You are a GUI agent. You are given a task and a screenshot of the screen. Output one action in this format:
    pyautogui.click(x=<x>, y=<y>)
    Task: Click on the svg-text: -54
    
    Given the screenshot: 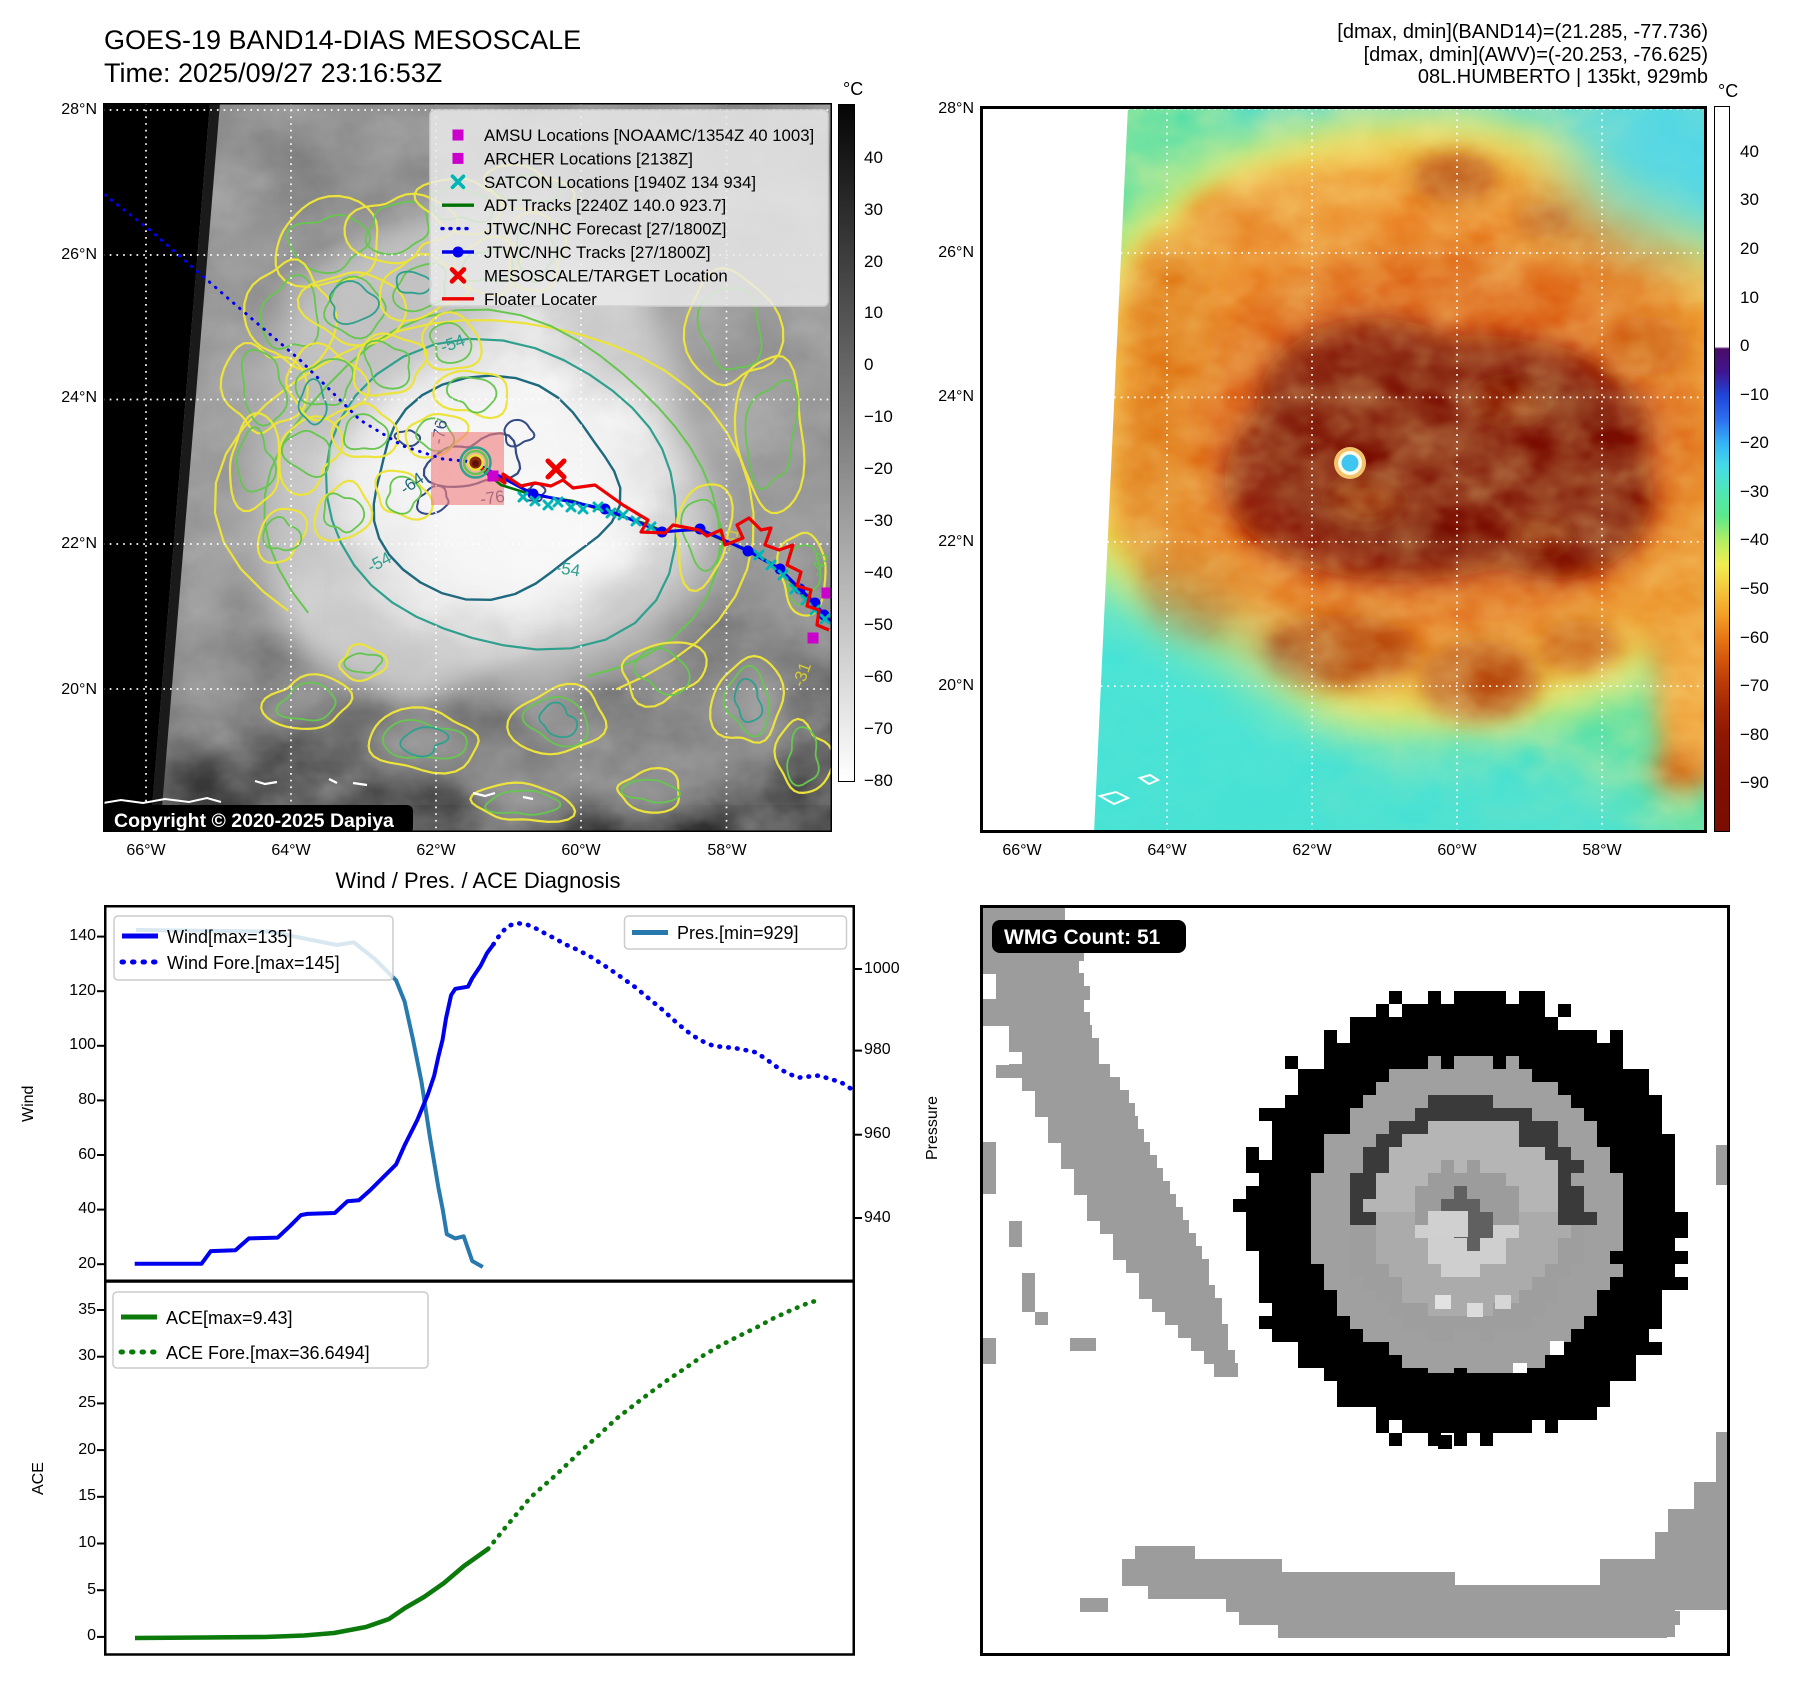 What is the action you would take?
    pyautogui.click(x=567, y=569)
    